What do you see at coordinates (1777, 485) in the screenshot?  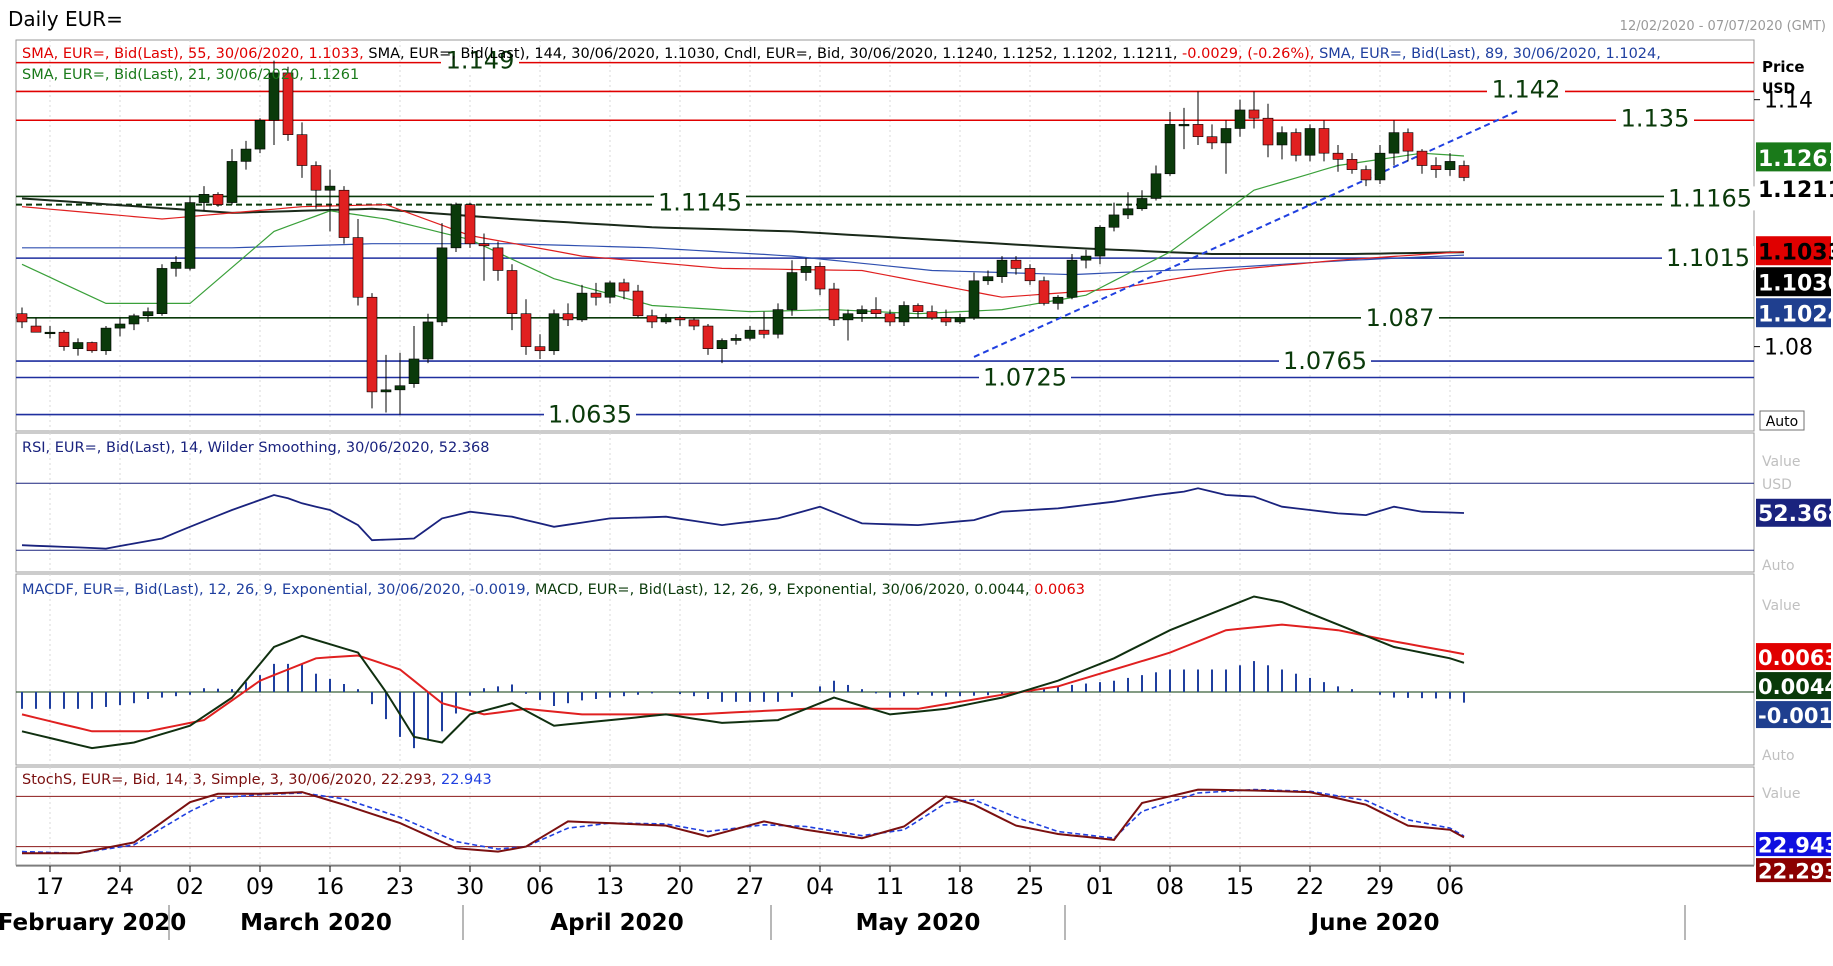 I see `rsi-axis-unit: USD` at bounding box center [1777, 485].